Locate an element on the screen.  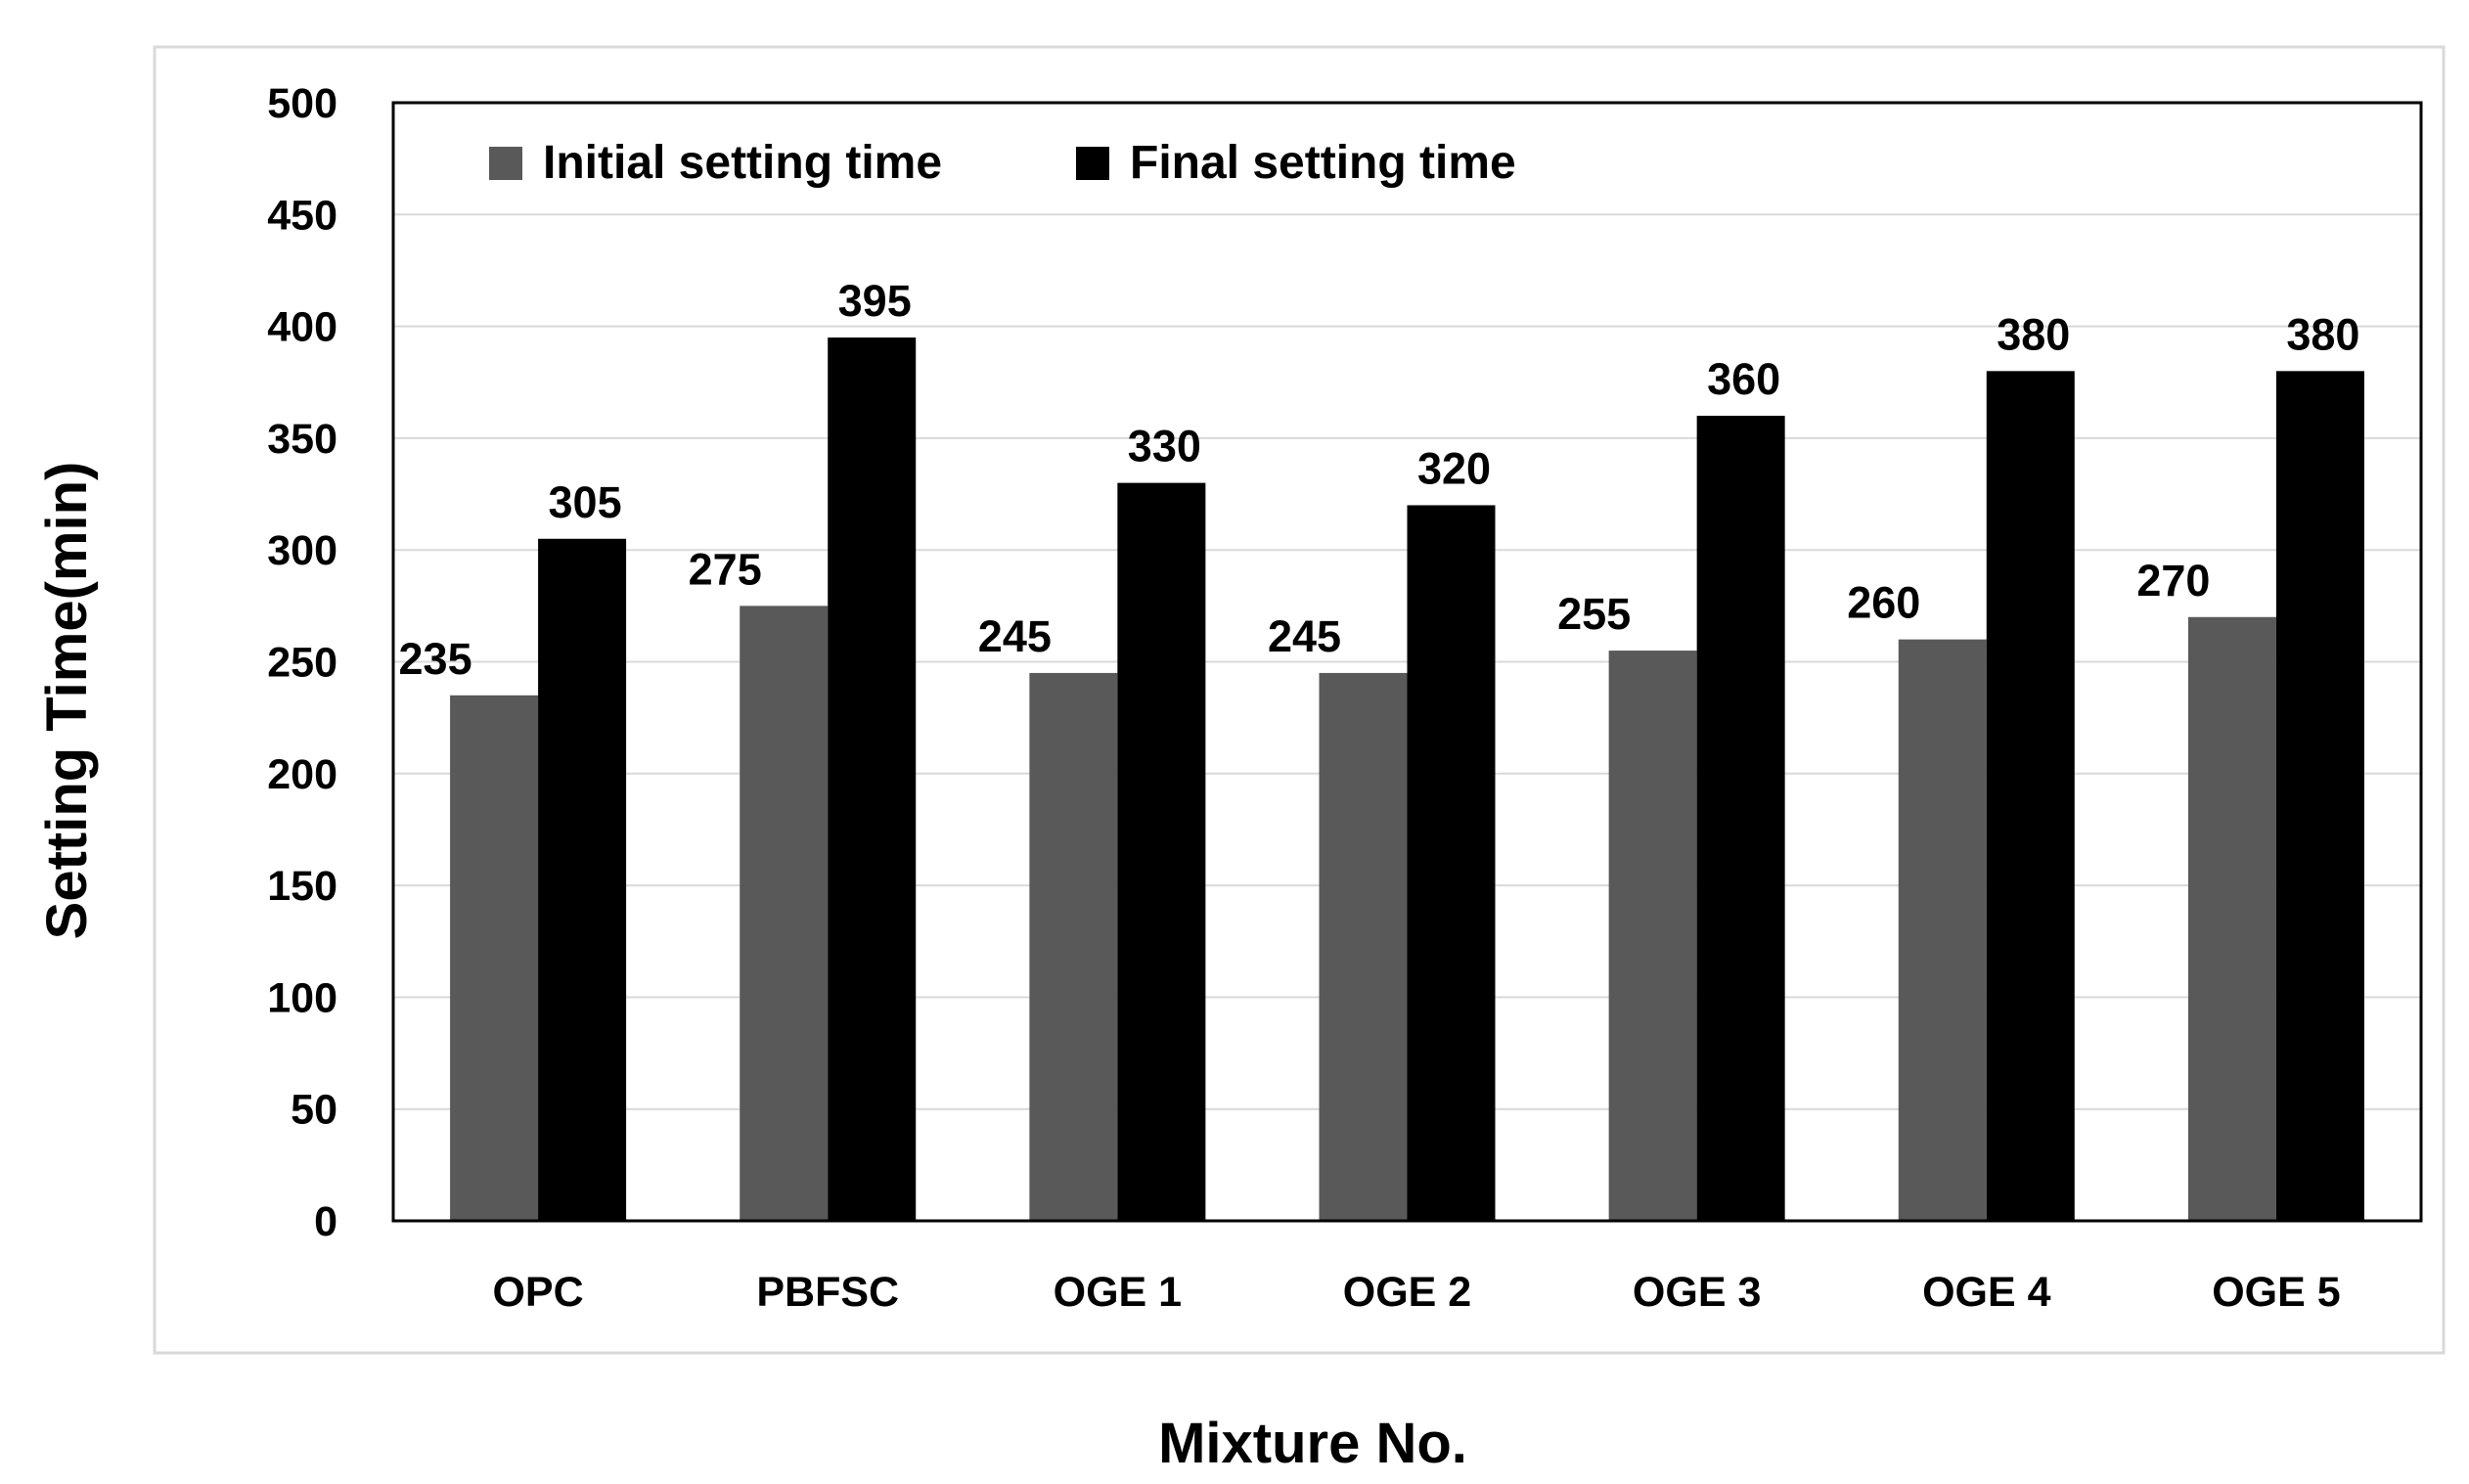
y-tick-label: 150 is located at coordinates (302, 886).